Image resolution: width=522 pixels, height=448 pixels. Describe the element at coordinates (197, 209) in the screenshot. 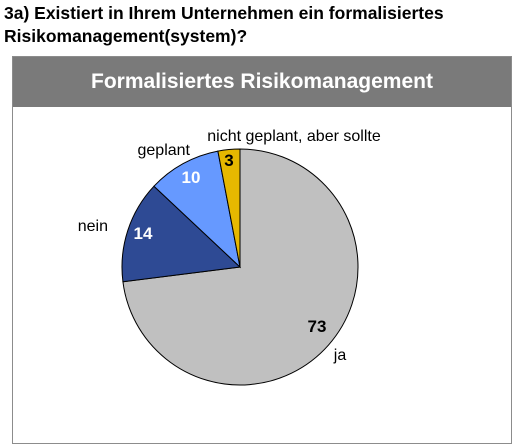

I see `pie-slice-geplant` at that location.